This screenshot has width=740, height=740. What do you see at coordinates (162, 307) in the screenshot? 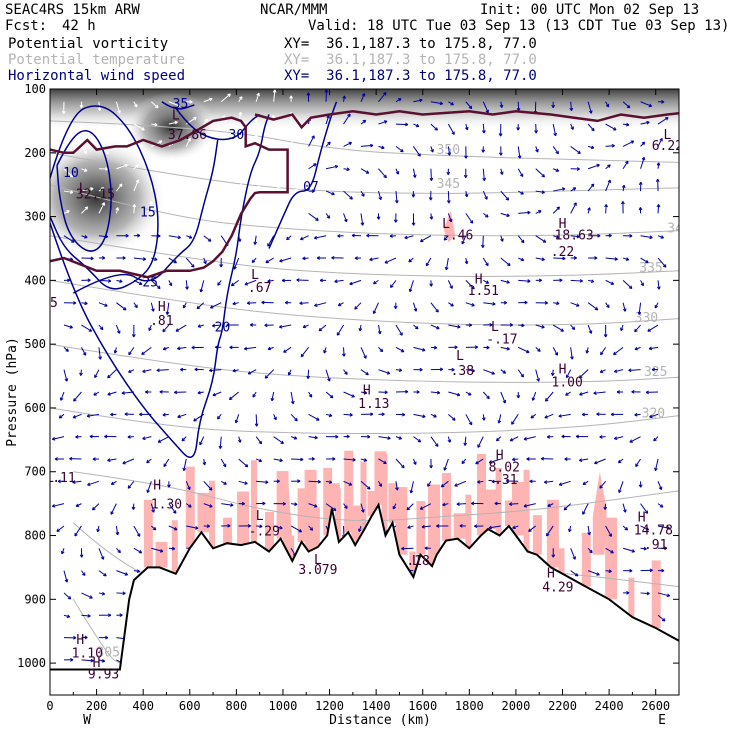
I see `pv-extremum-label: H` at bounding box center [162, 307].